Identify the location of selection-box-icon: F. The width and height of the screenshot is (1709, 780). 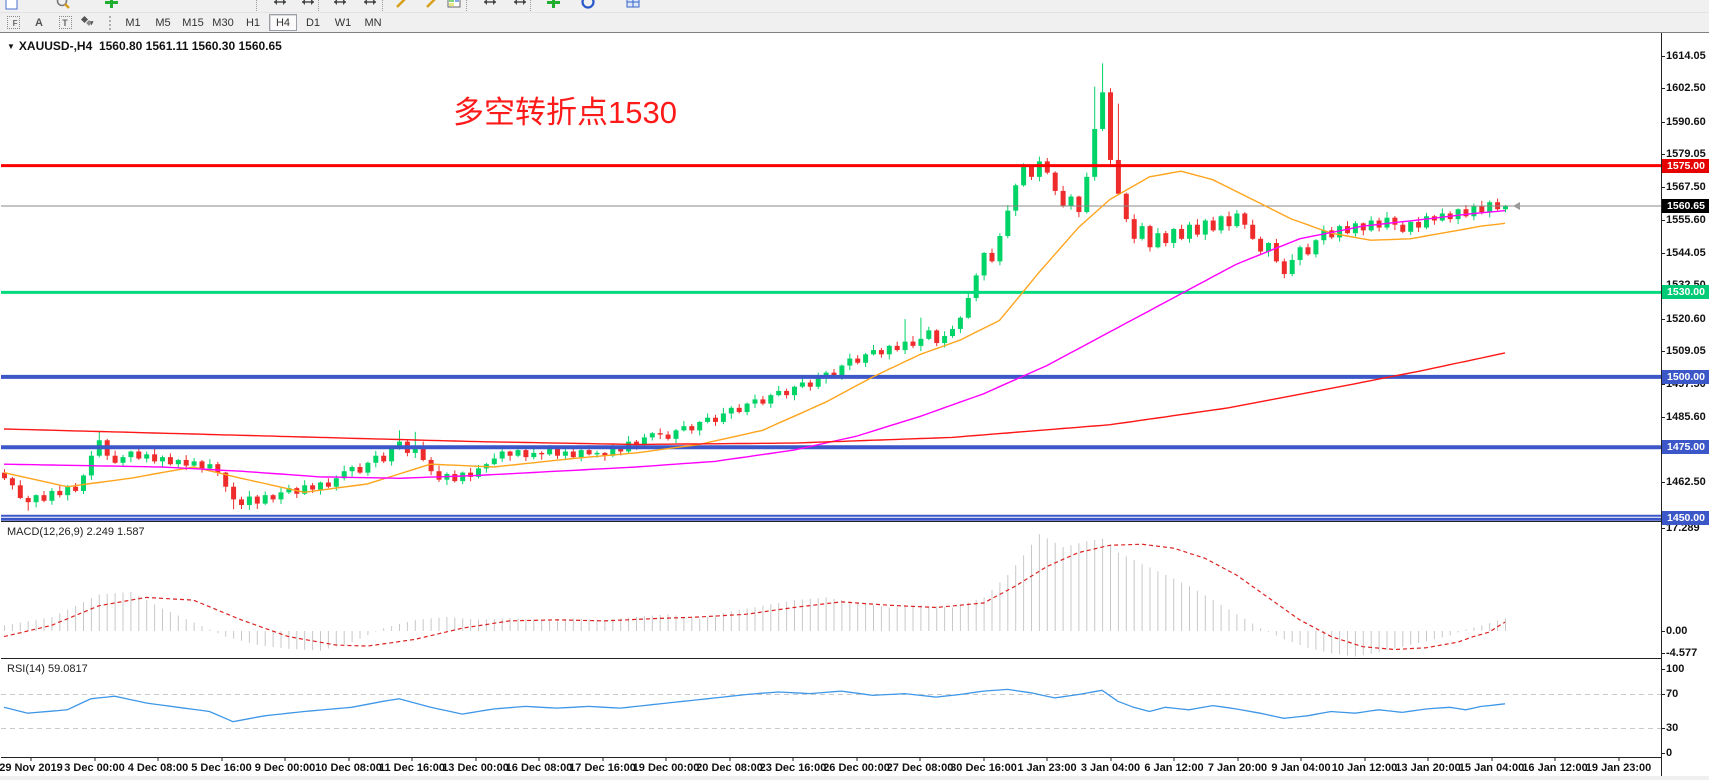
(13, 23).